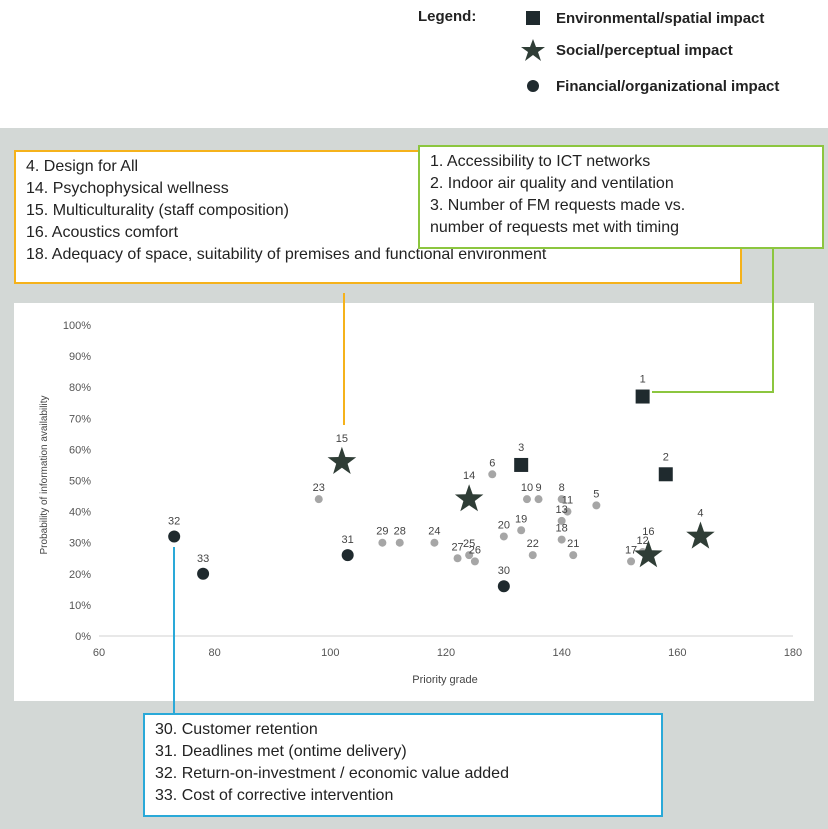 Image resolution: width=828 pixels, height=829 pixels. What do you see at coordinates (573, 544) in the screenshot?
I see `point-label: 21` at bounding box center [573, 544].